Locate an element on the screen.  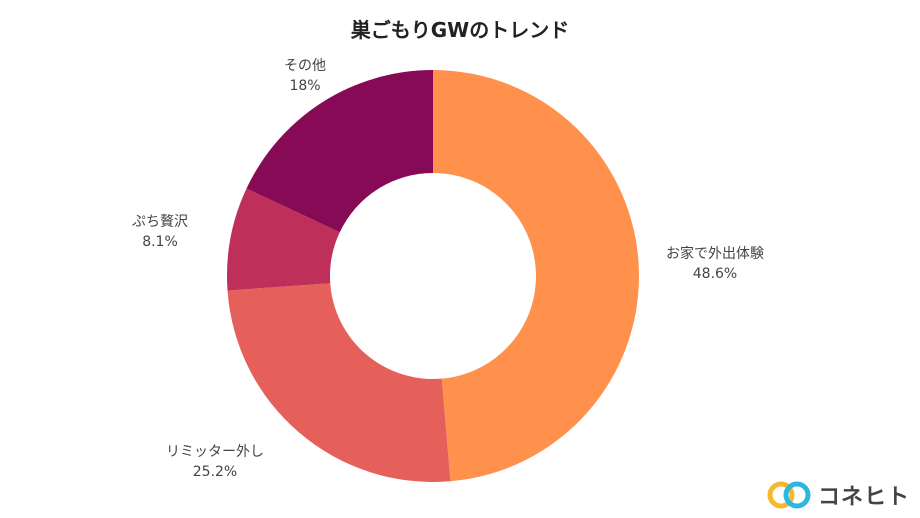
slice-label-other-value: 18% is located at coordinates (305, 86).